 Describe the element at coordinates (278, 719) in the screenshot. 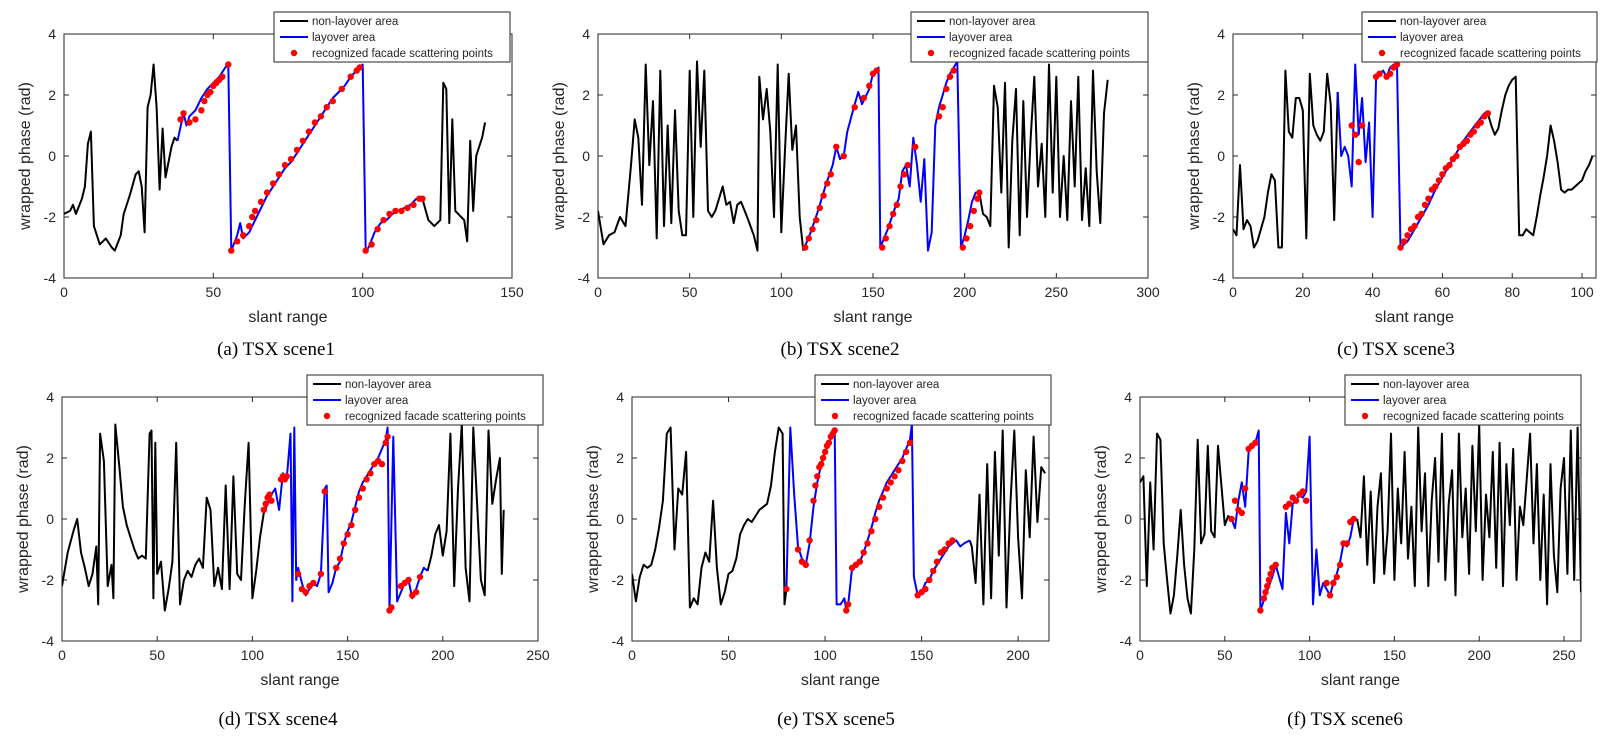

I see `panel-caption: (d) TSX scene4` at that location.